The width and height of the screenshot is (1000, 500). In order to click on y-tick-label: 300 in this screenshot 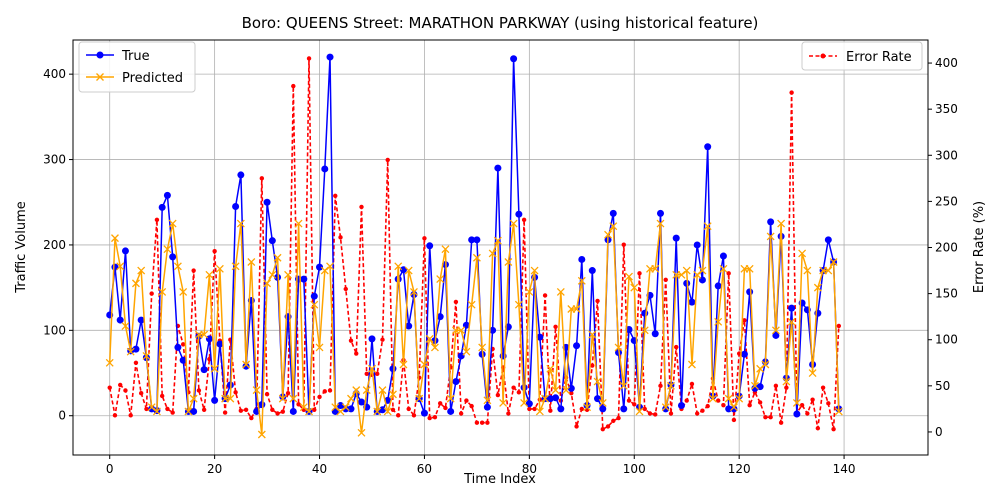, I will do `click(54, 160)`.